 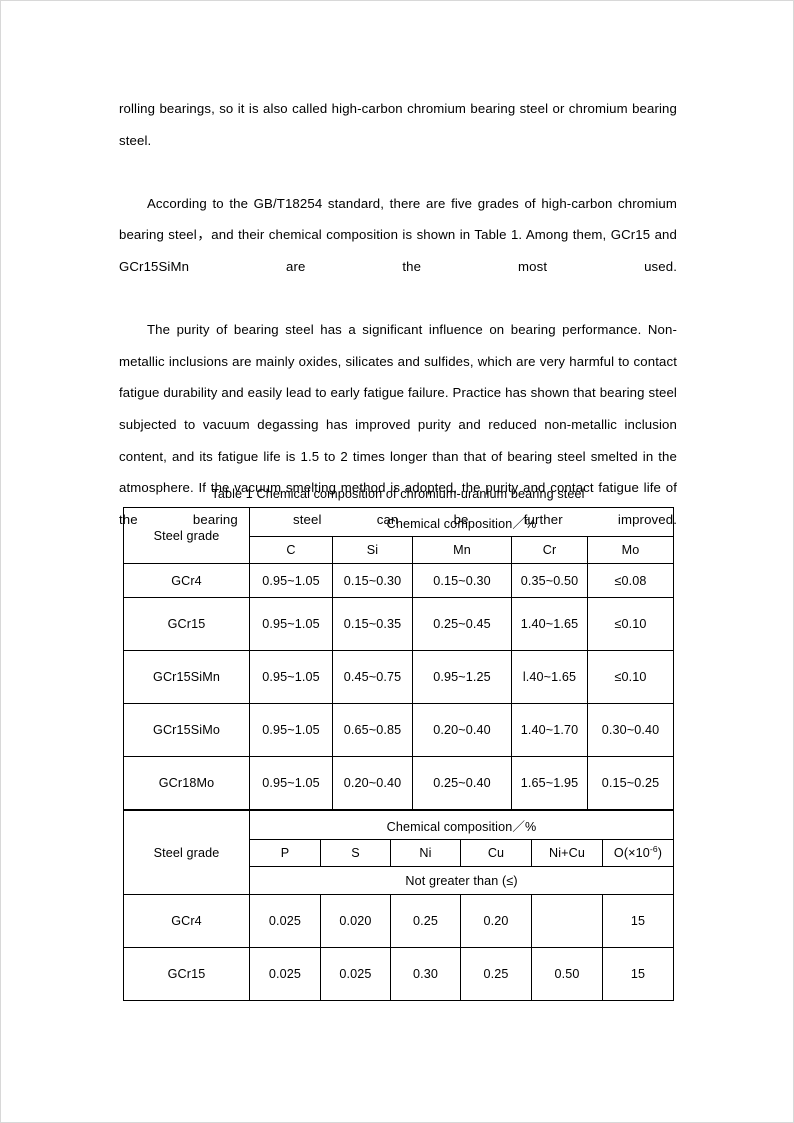 What do you see at coordinates (549, 624) in the screenshot?
I see `cell-value: 1.40~1.65` at bounding box center [549, 624].